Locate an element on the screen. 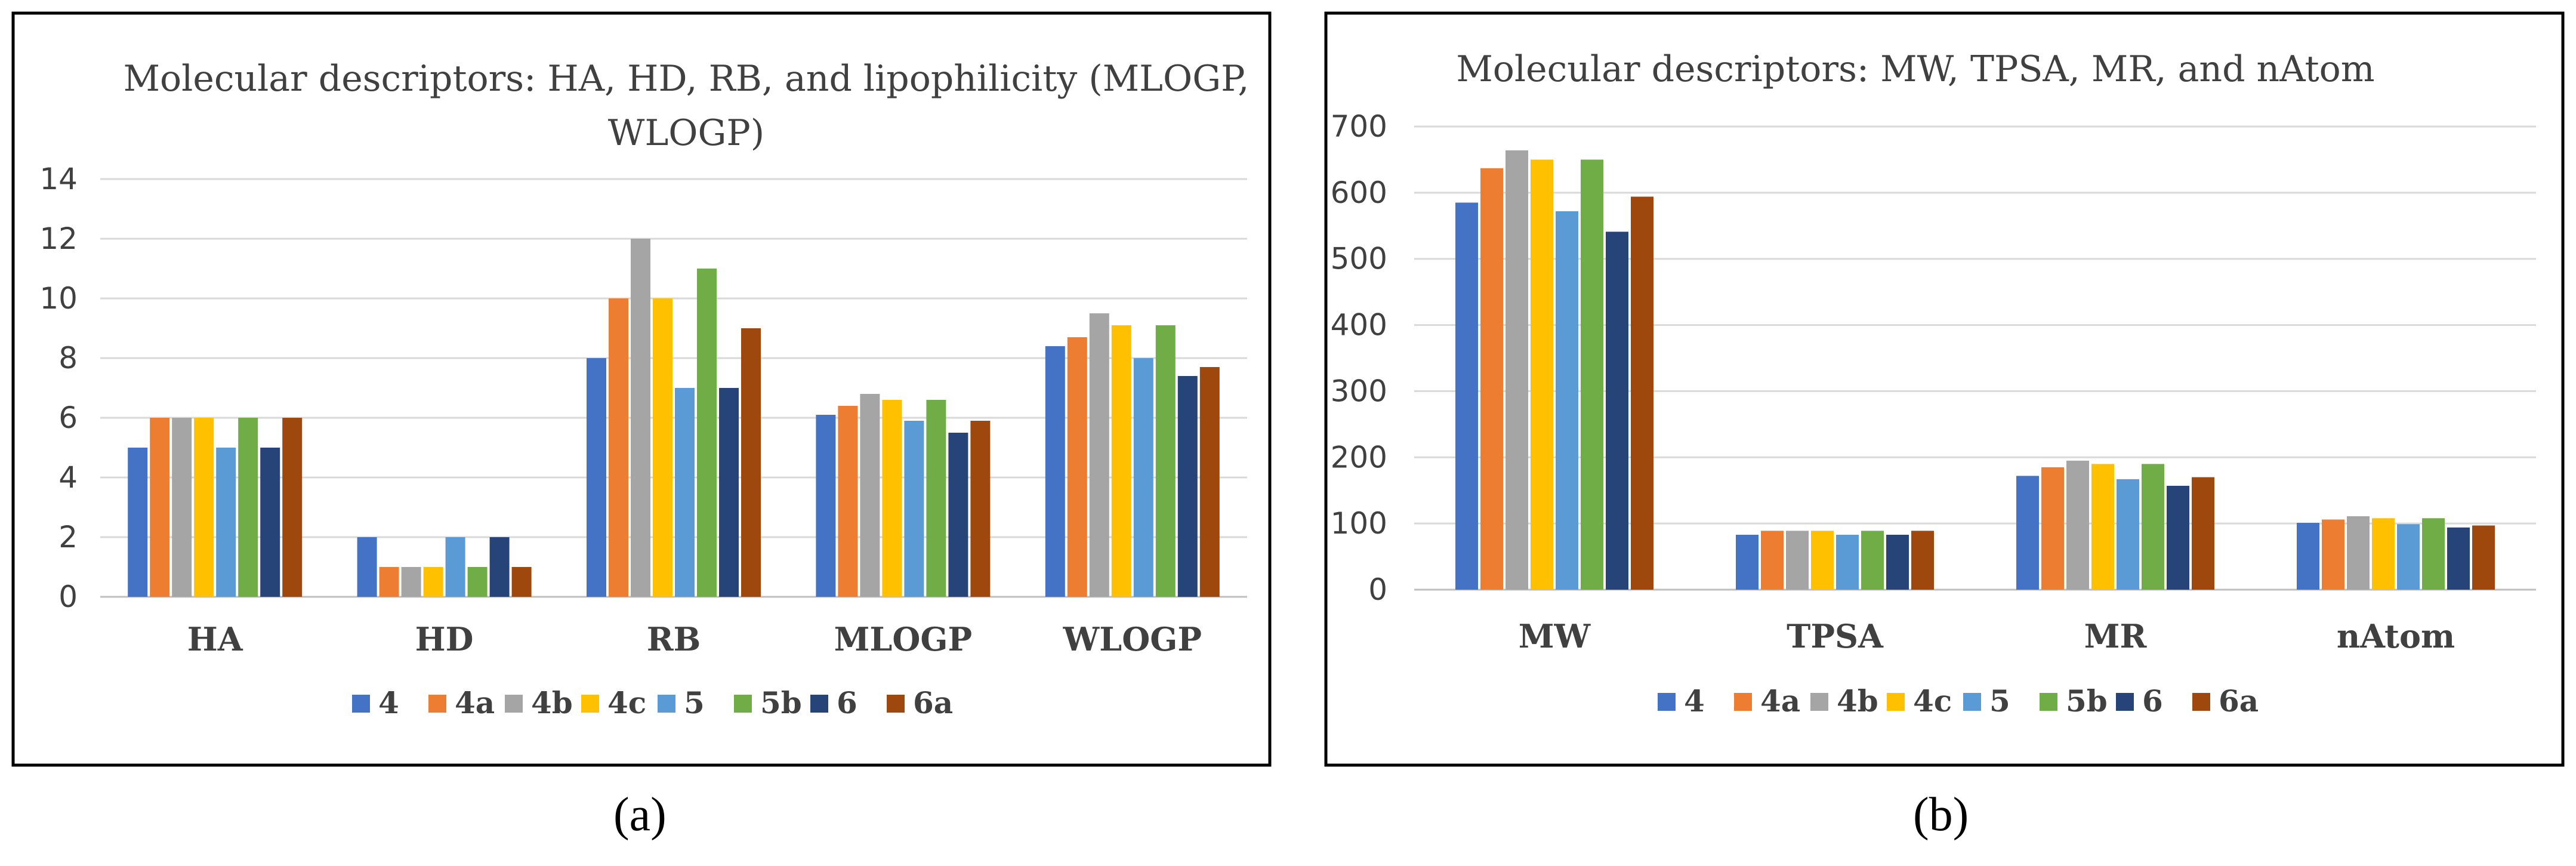 This screenshot has height=866, width=2576. bar-5-MR is located at coordinates (2128, 534).